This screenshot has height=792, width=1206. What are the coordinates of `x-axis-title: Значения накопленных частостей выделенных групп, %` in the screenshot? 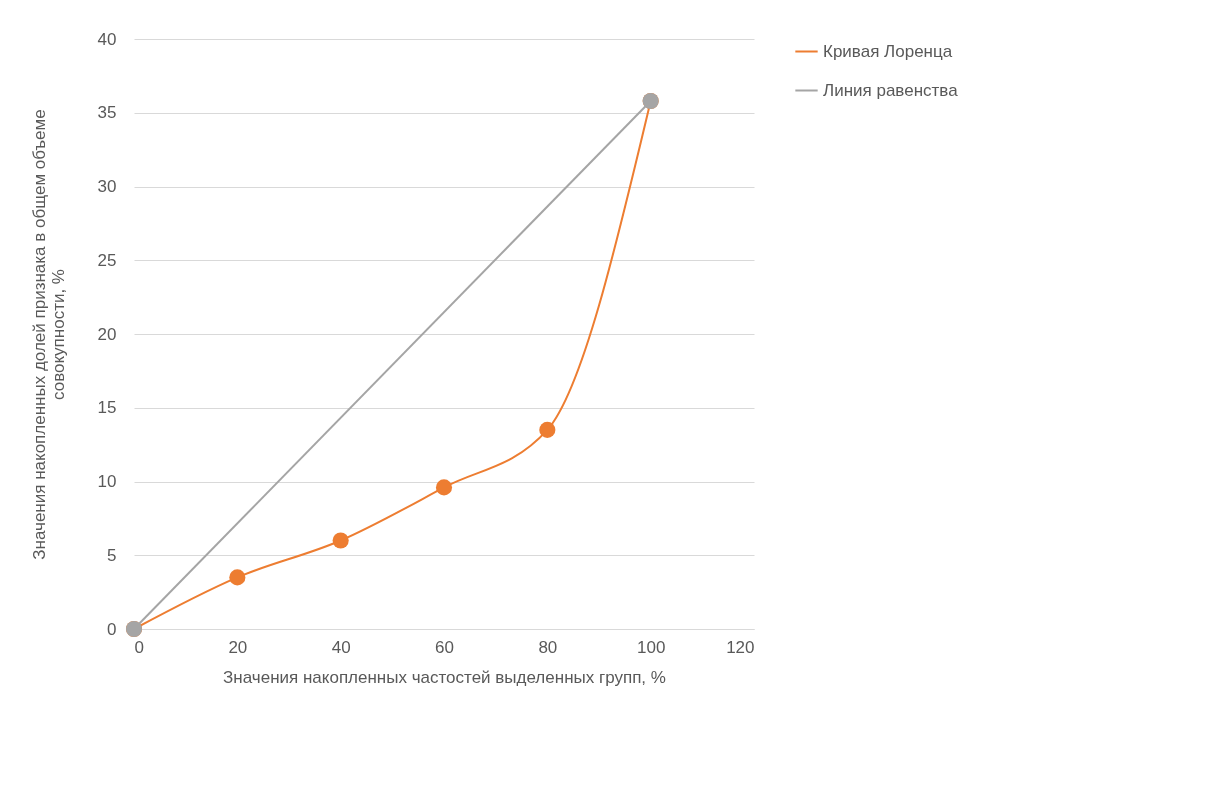 It's located at (444, 677).